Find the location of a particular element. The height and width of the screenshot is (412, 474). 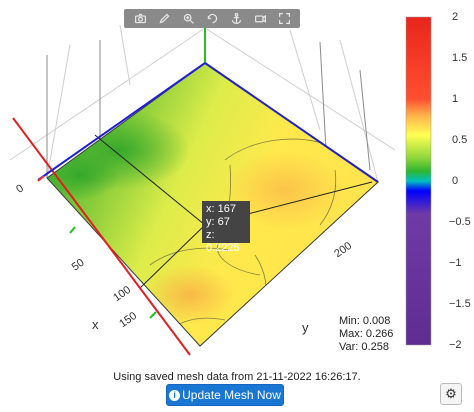

gear-icon: ⚙ is located at coordinates (451, 393).